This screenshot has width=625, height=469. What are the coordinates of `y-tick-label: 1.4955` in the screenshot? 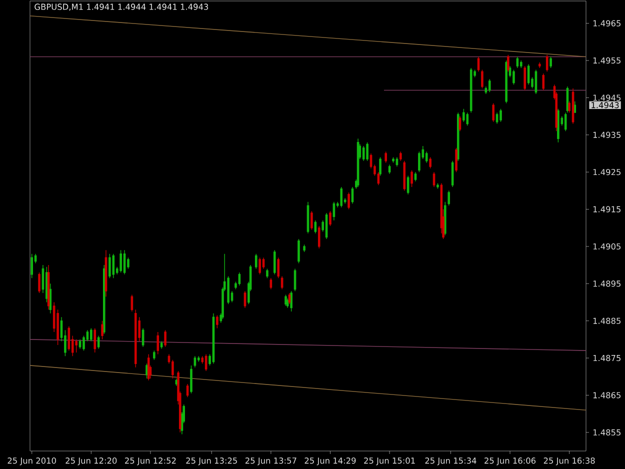 It's located at (606, 60).